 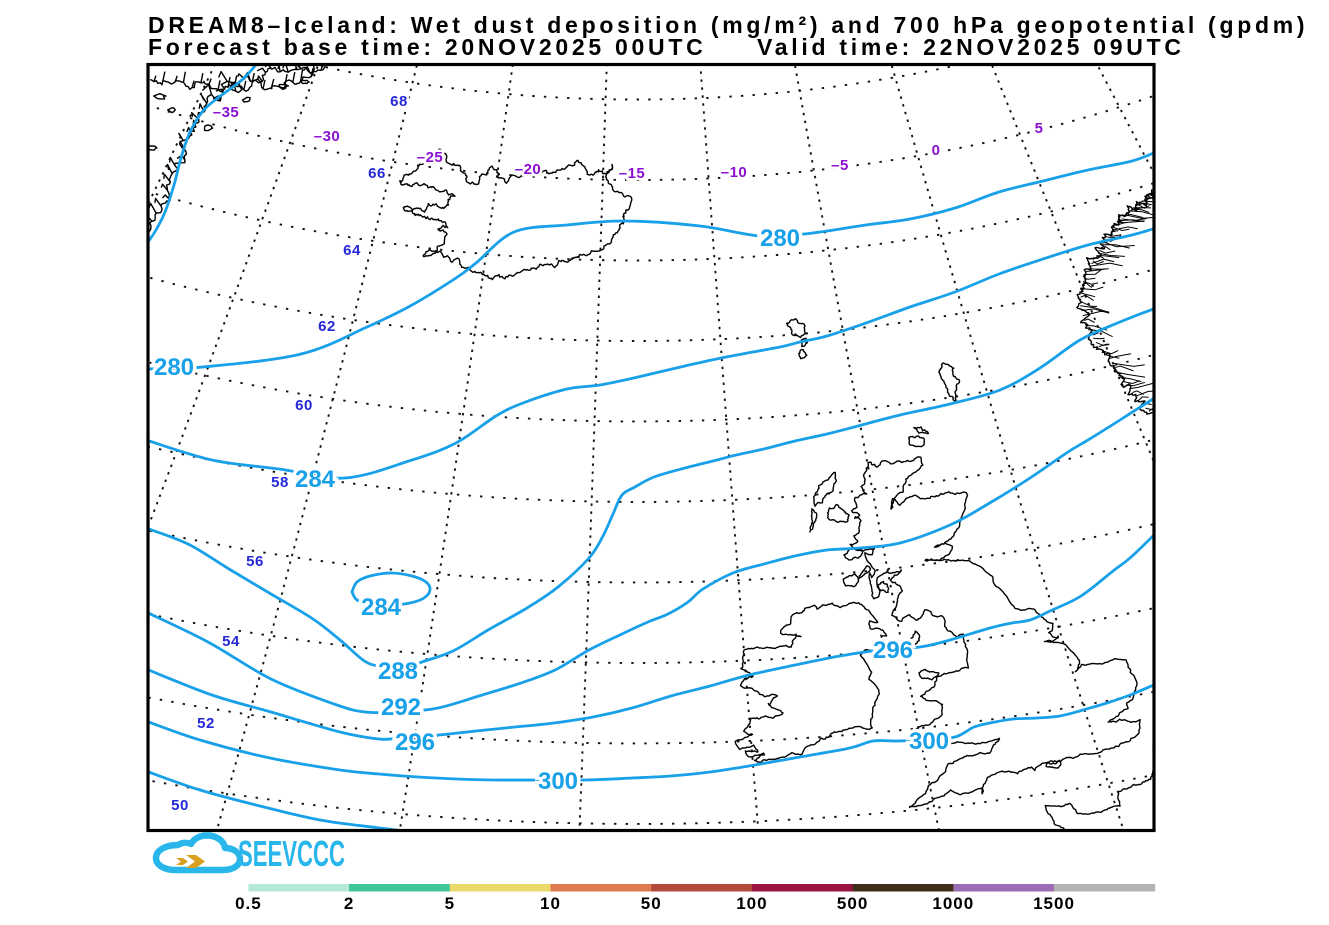 What do you see at coordinates (377, 173) in the screenshot?
I see `svg-text: 66` at bounding box center [377, 173].